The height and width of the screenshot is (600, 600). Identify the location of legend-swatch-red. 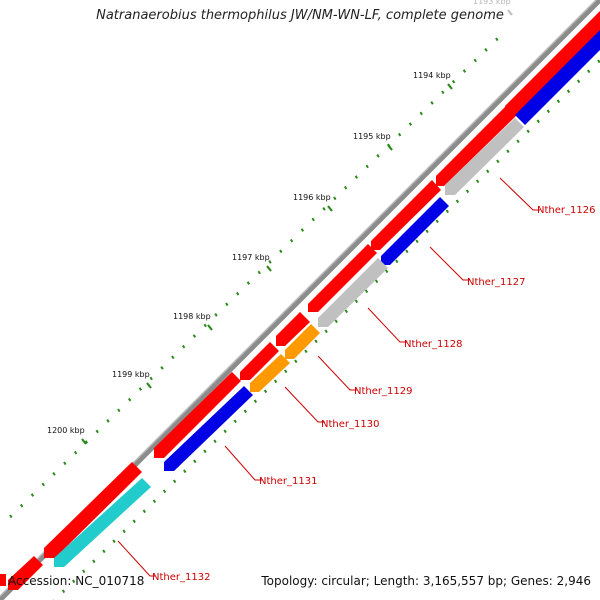
(3, 580).